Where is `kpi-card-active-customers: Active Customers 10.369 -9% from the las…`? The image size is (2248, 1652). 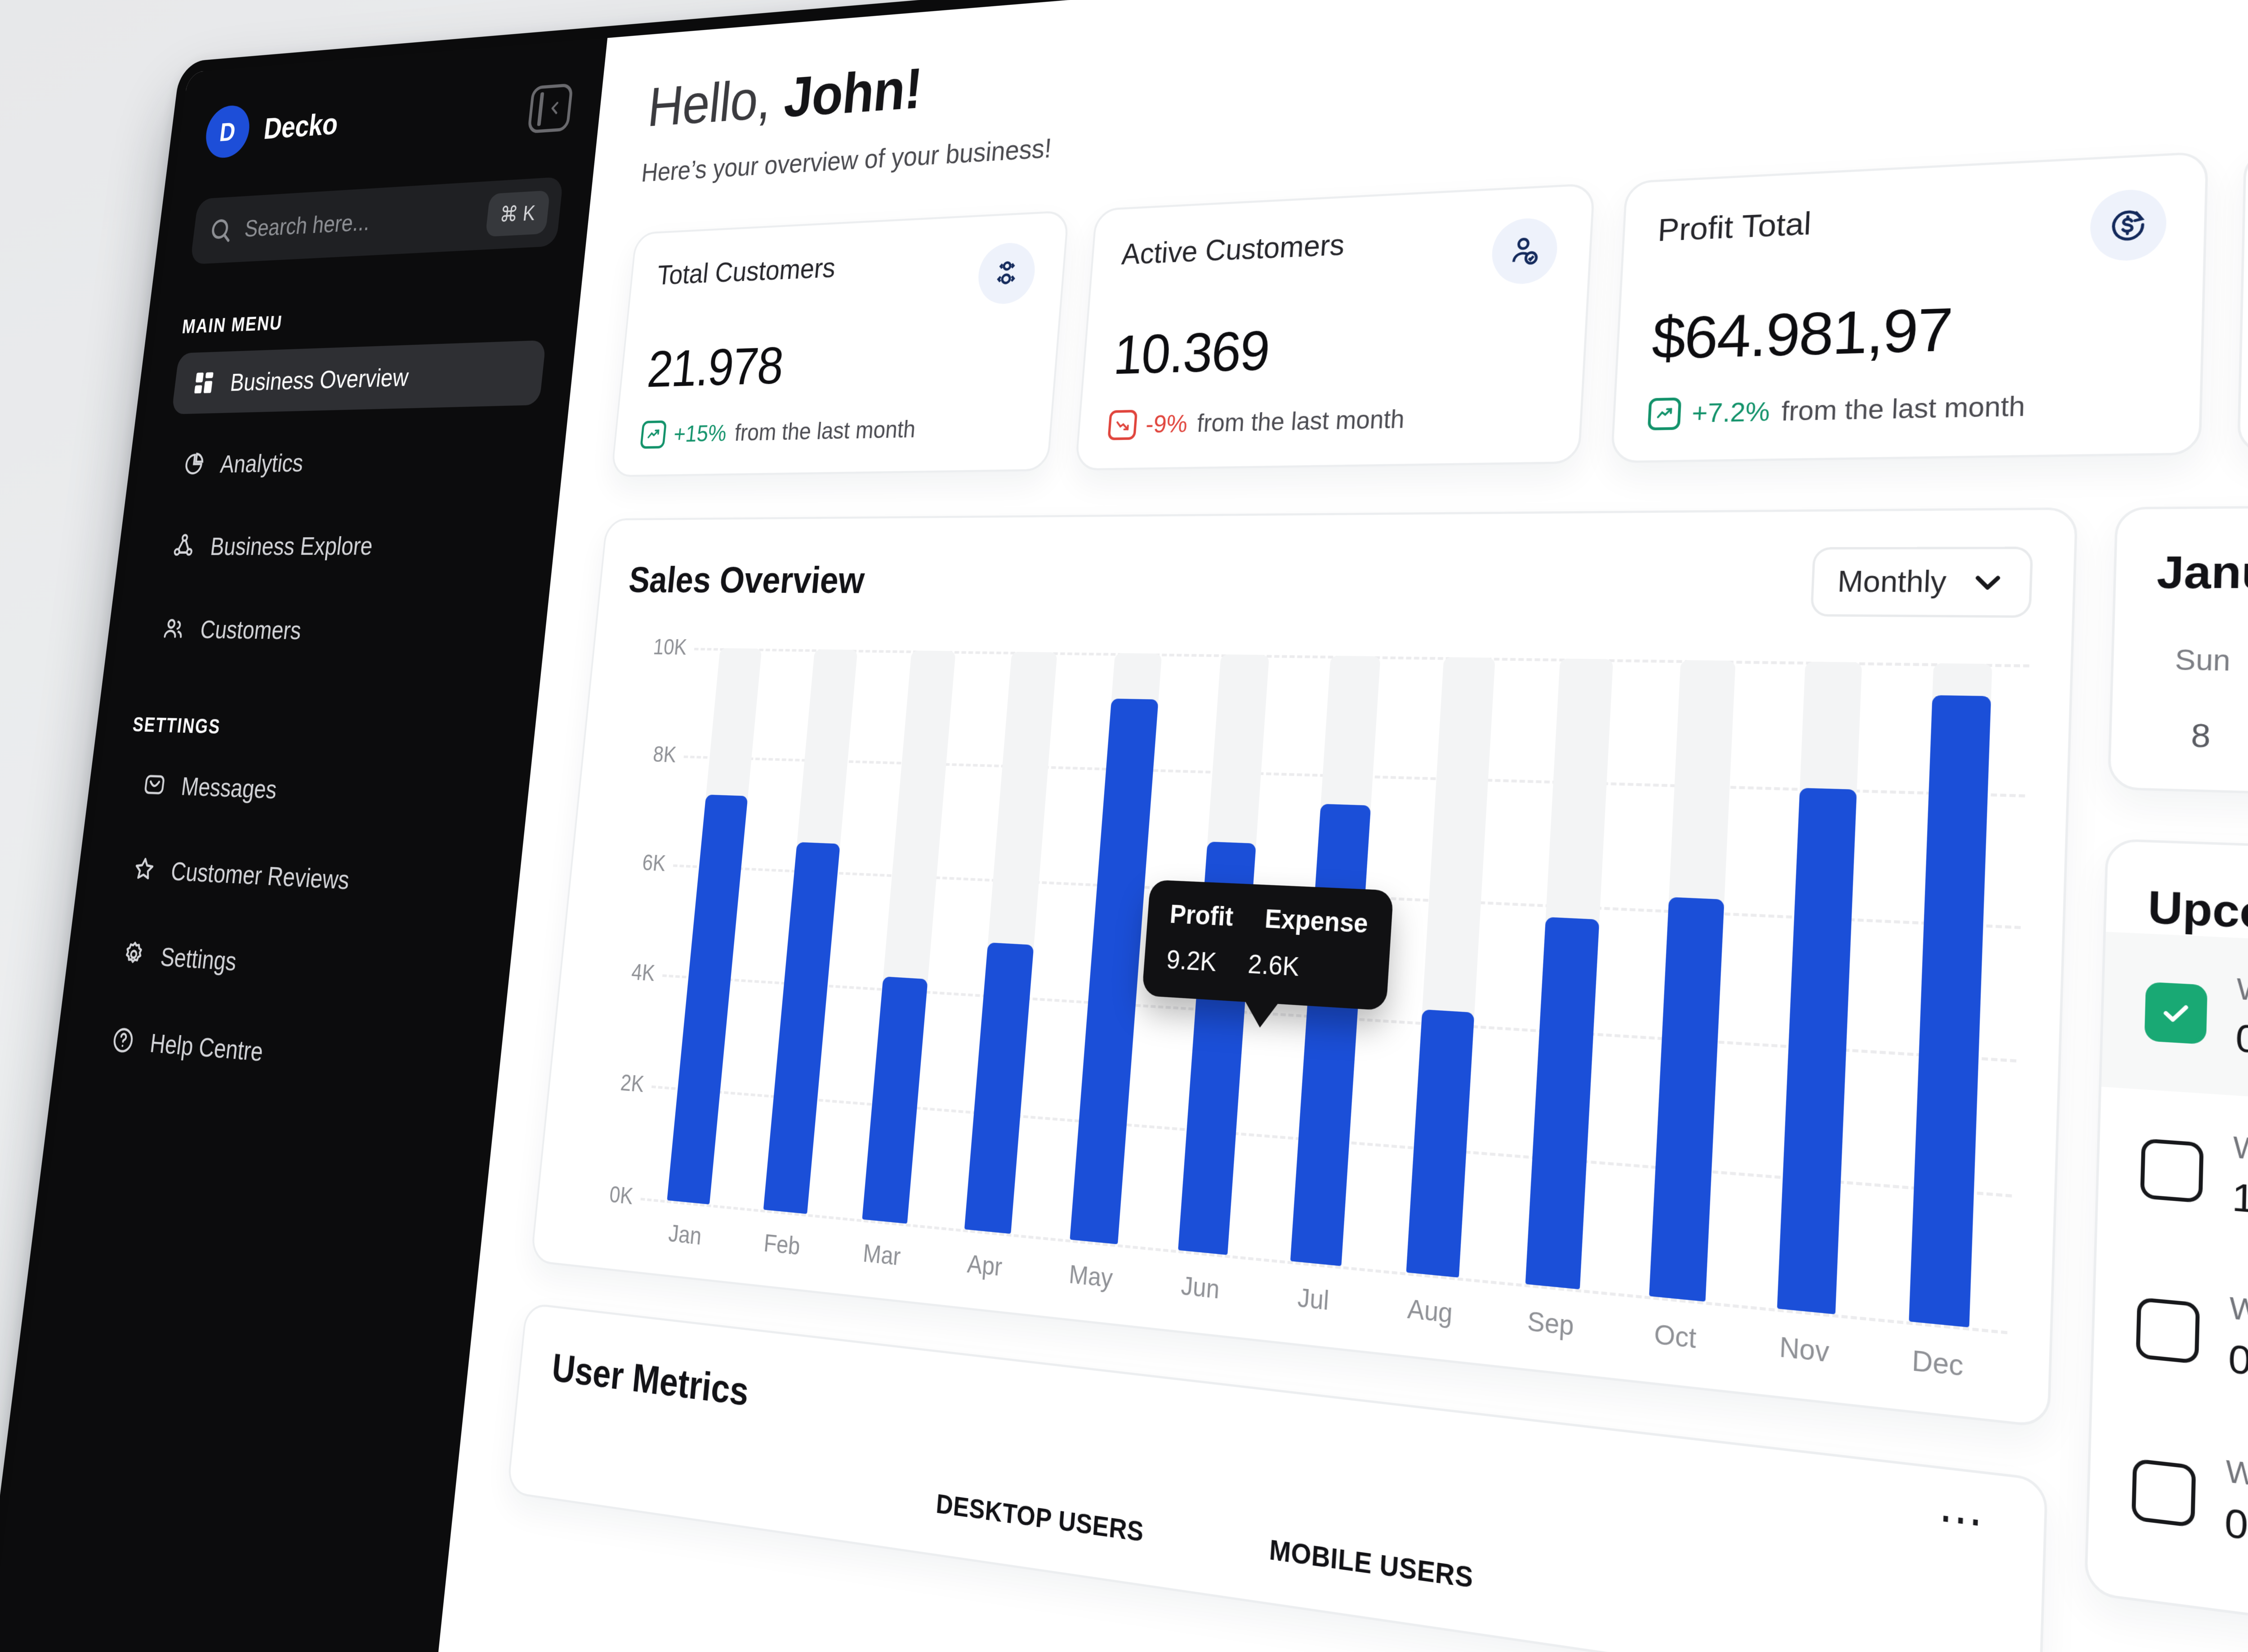
kpi-card-active-customers: Active Customers 10.369 -9% from the las… is located at coordinates (1334, 327).